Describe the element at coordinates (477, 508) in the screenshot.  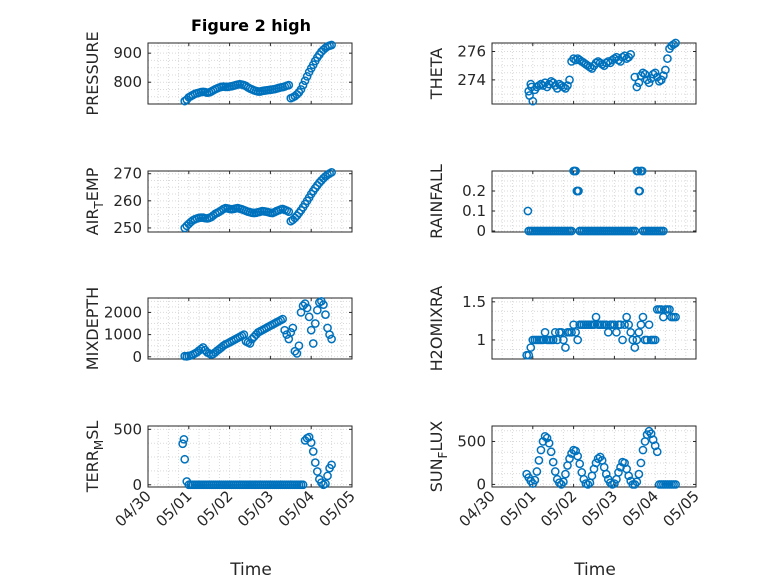
I see `x-tick-label: 04/30` at that location.